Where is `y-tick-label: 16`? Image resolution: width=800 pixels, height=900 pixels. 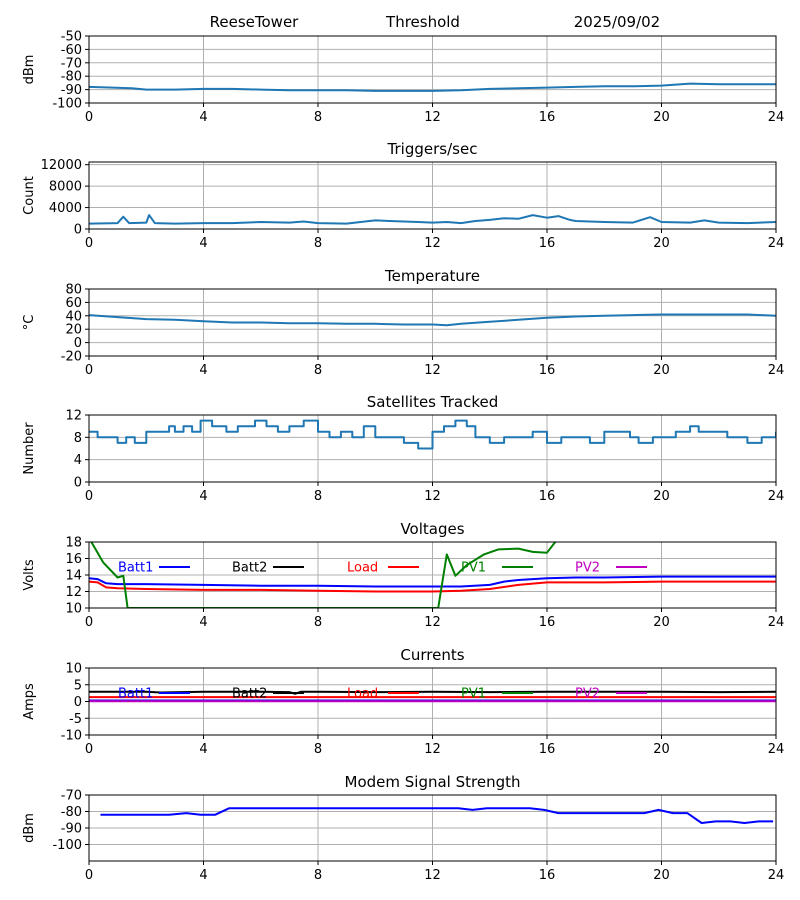 y-tick-label: 16 is located at coordinates (73, 559).